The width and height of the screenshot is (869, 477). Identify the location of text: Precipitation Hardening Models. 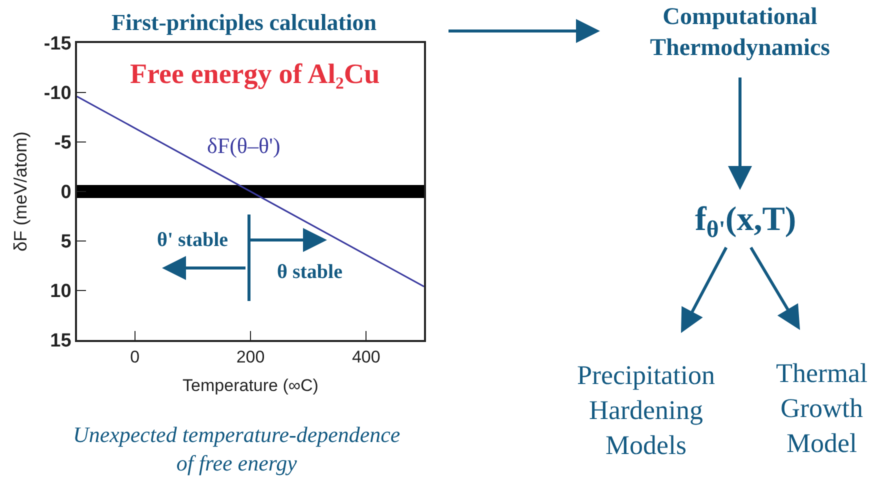
(646, 410).